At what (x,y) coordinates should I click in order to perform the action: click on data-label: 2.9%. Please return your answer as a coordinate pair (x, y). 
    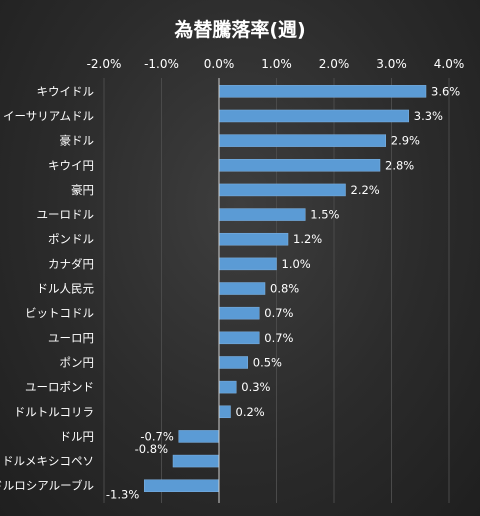
    Looking at the image, I should click on (405, 141).